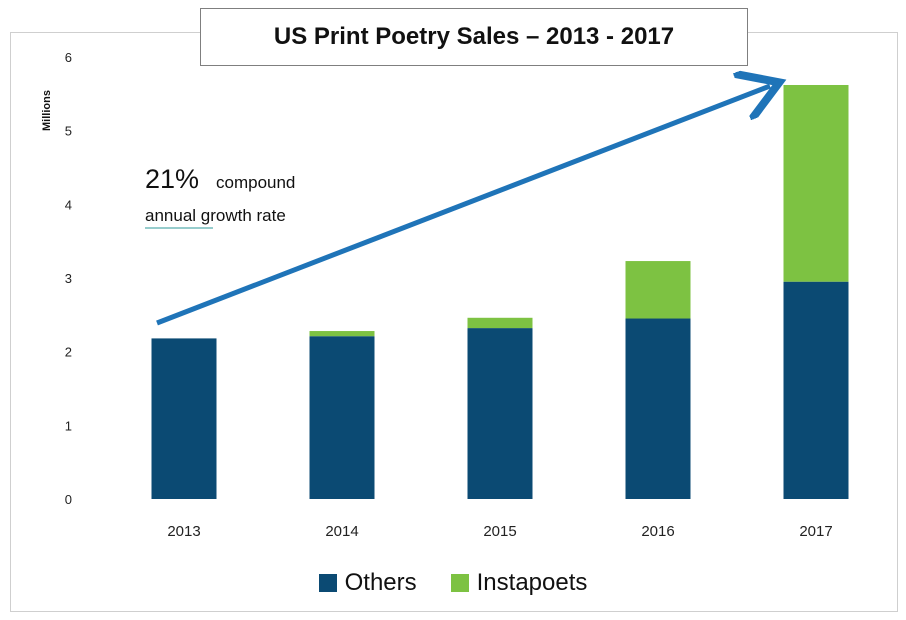 The image size is (906, 620). What do you see at coordinates (500, 413) in the screenshot?
I see `bar-others-2015` at bounding box center [500, 413].